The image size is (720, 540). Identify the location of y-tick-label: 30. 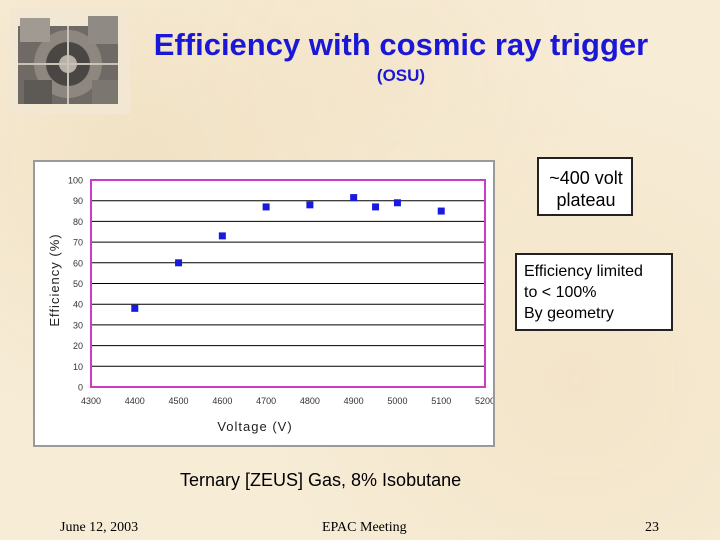
(78, 325).